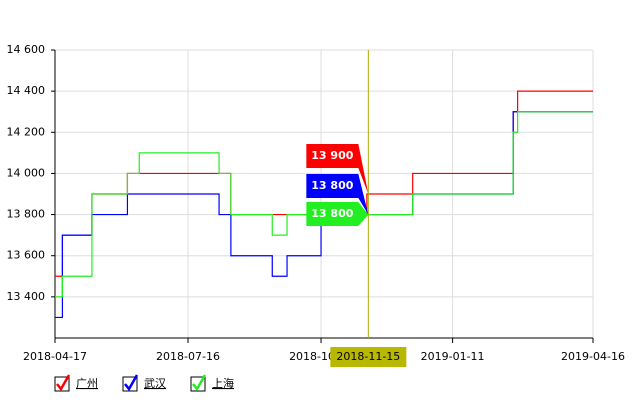 This screenshot has width=641, height=403. What do you see at coordinates (332, 155) in the screenshot?
I see `tooltip-label: 13 900` at bounding box center [332, 155].